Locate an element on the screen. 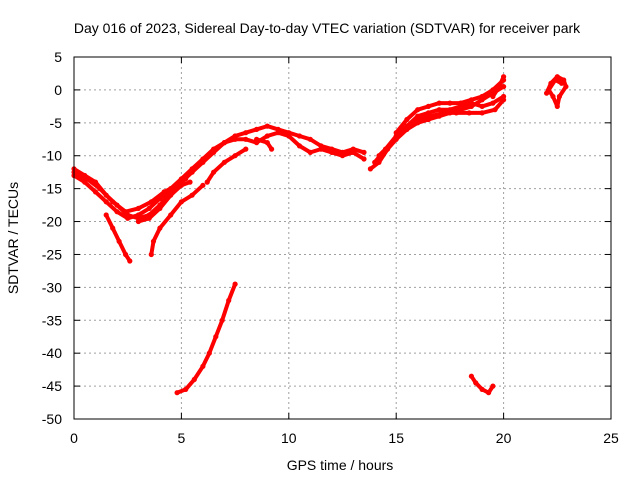 This screenshot has width=640, height=480. y-tick-label: -20 is located at coordinates (52, 222).